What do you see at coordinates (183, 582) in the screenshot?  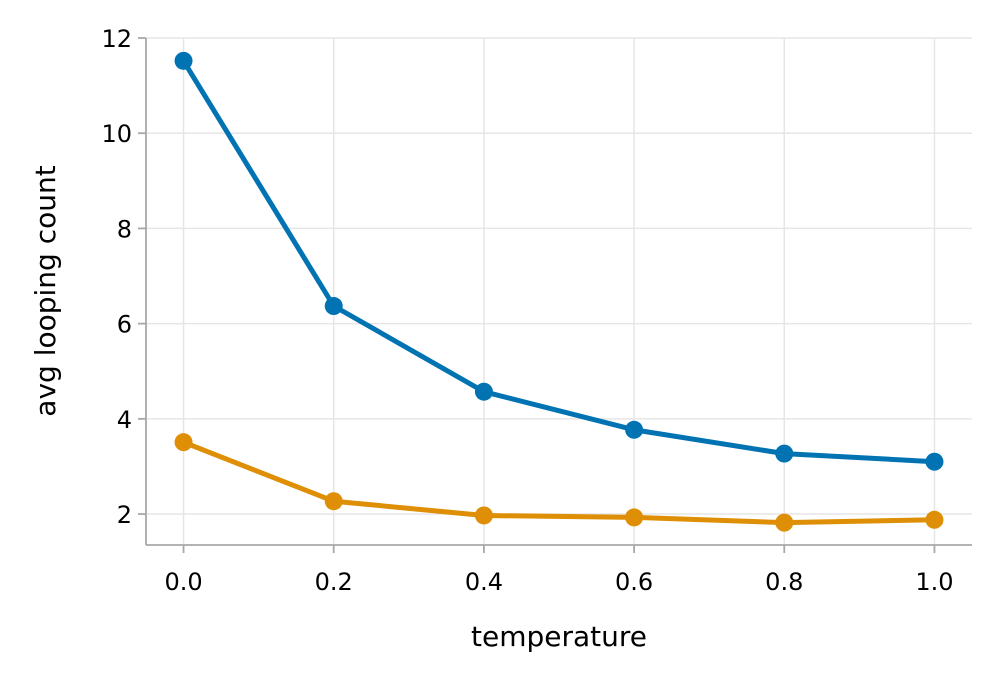 I see `x-tick-label: 0.0` at bounding box center [183, 582].